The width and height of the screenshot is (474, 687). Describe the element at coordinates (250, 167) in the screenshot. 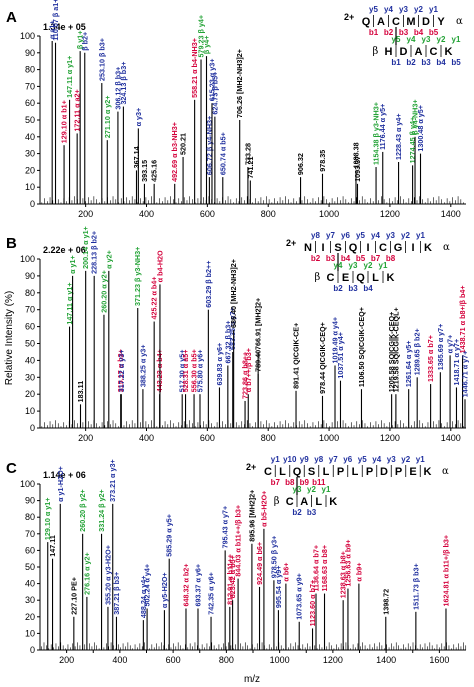

I see `peak-label: 741.21` at that location.